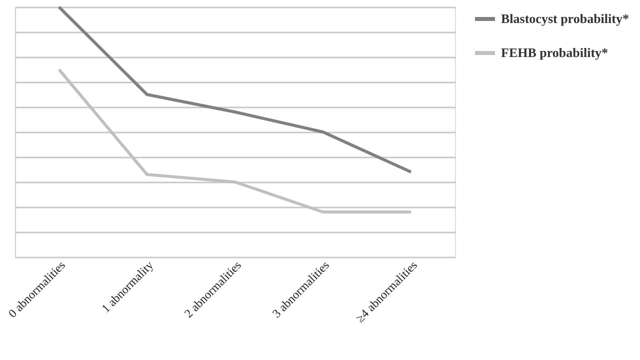 This screenshot has height=360, width=640. I want to click on legend-label: FEHB probability*, so click(554, 52).